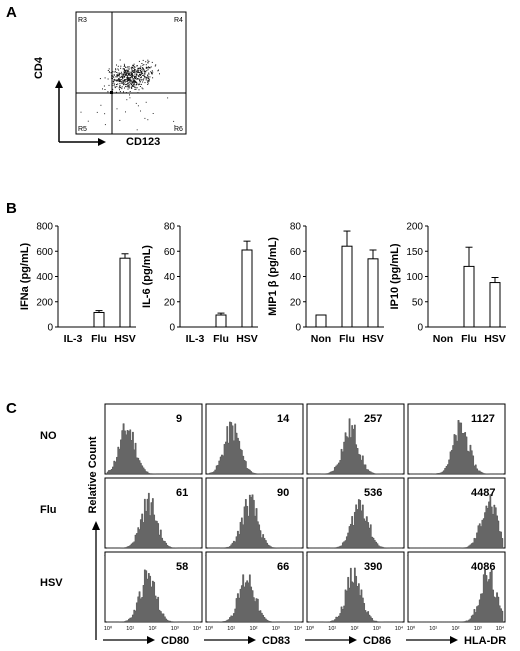 Image resolution: width=520 pixels, height=651 pixels. Describe the element at coordinates (254, 439) in the screenshot. I see `histogram-no-cd83: 14` at that location.